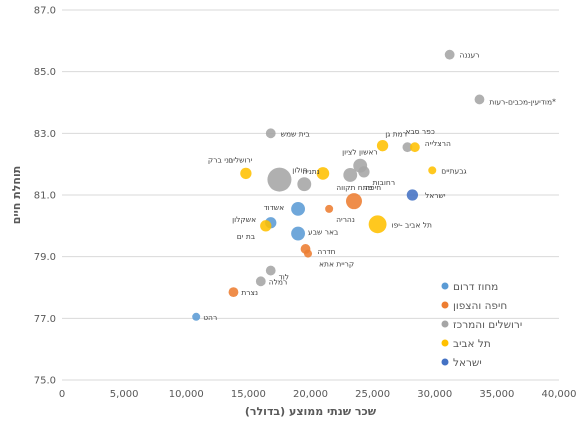 This screenshot has width=584, height=427. What do you see at coordinates (16, 195) in the screenshot?
I see `y-axis-title: תוחלת חיים` at bounding box center [16, 195].